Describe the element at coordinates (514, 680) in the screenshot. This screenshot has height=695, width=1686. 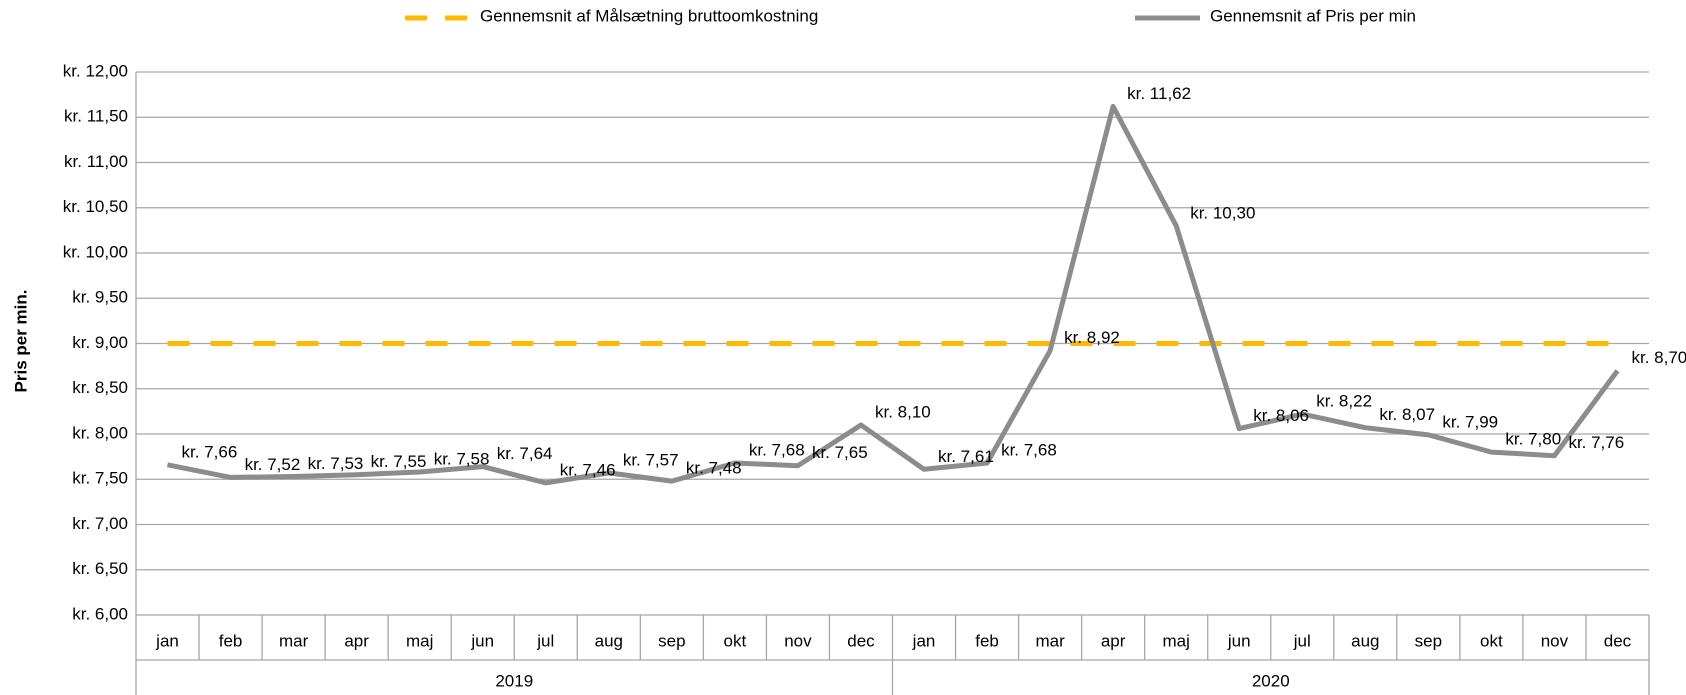
I see `group-label: 2019` at that location.